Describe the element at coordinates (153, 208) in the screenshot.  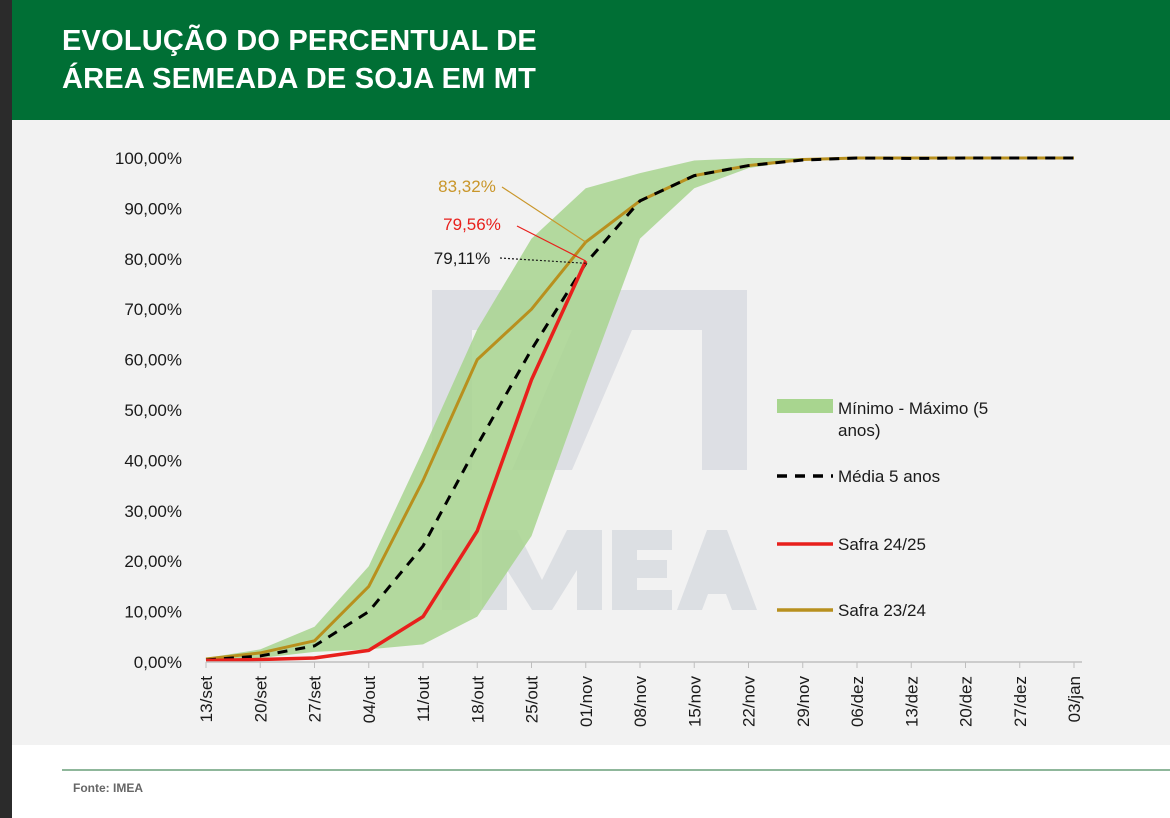
I see `y-tick-label: 90,00%` at that location.